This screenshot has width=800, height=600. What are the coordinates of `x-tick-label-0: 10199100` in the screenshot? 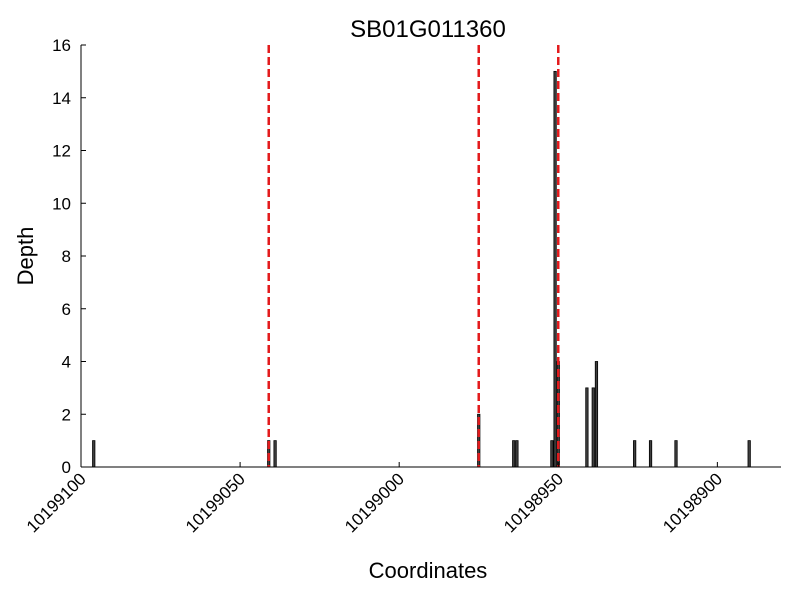 It's located at (56, 502).